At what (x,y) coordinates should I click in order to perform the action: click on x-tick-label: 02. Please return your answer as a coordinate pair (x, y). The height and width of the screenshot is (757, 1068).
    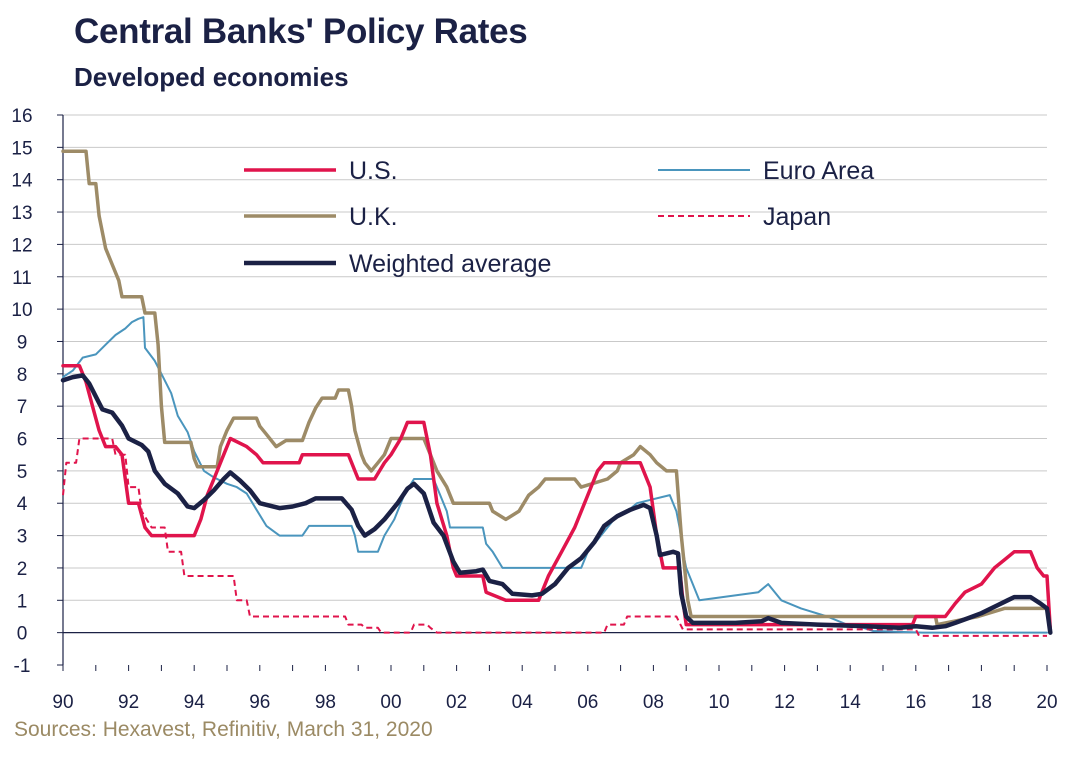
    Looking at the image, I should click on (456, 702).